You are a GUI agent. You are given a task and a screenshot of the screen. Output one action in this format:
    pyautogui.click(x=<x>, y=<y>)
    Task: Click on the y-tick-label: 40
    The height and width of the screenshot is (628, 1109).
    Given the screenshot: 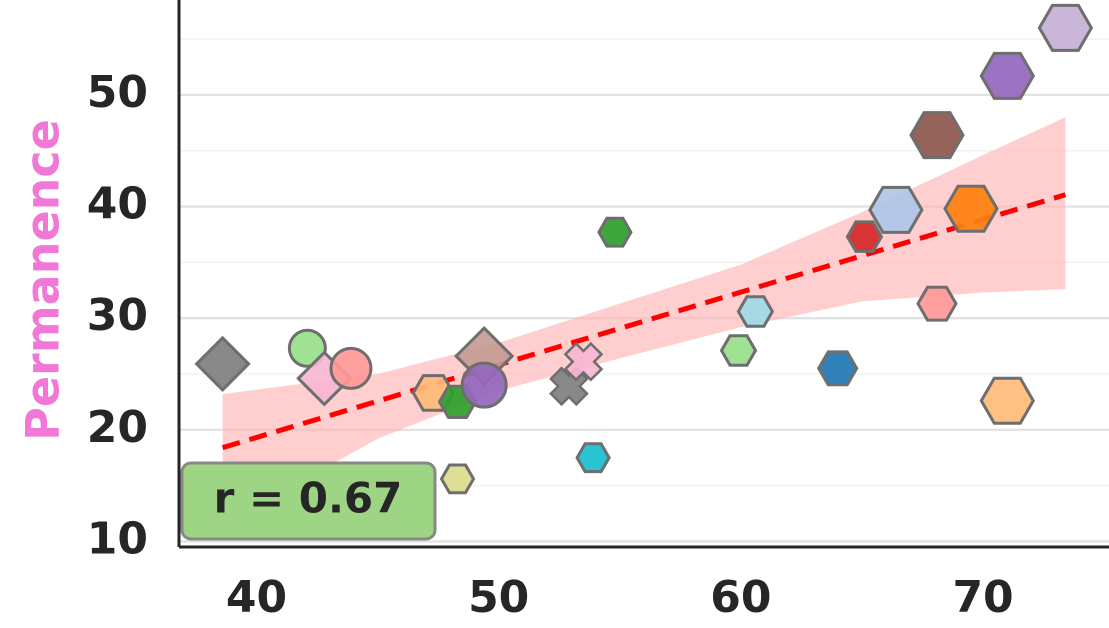 What is the action you would take?
    pyautogui.click(x=117, y=204)
    